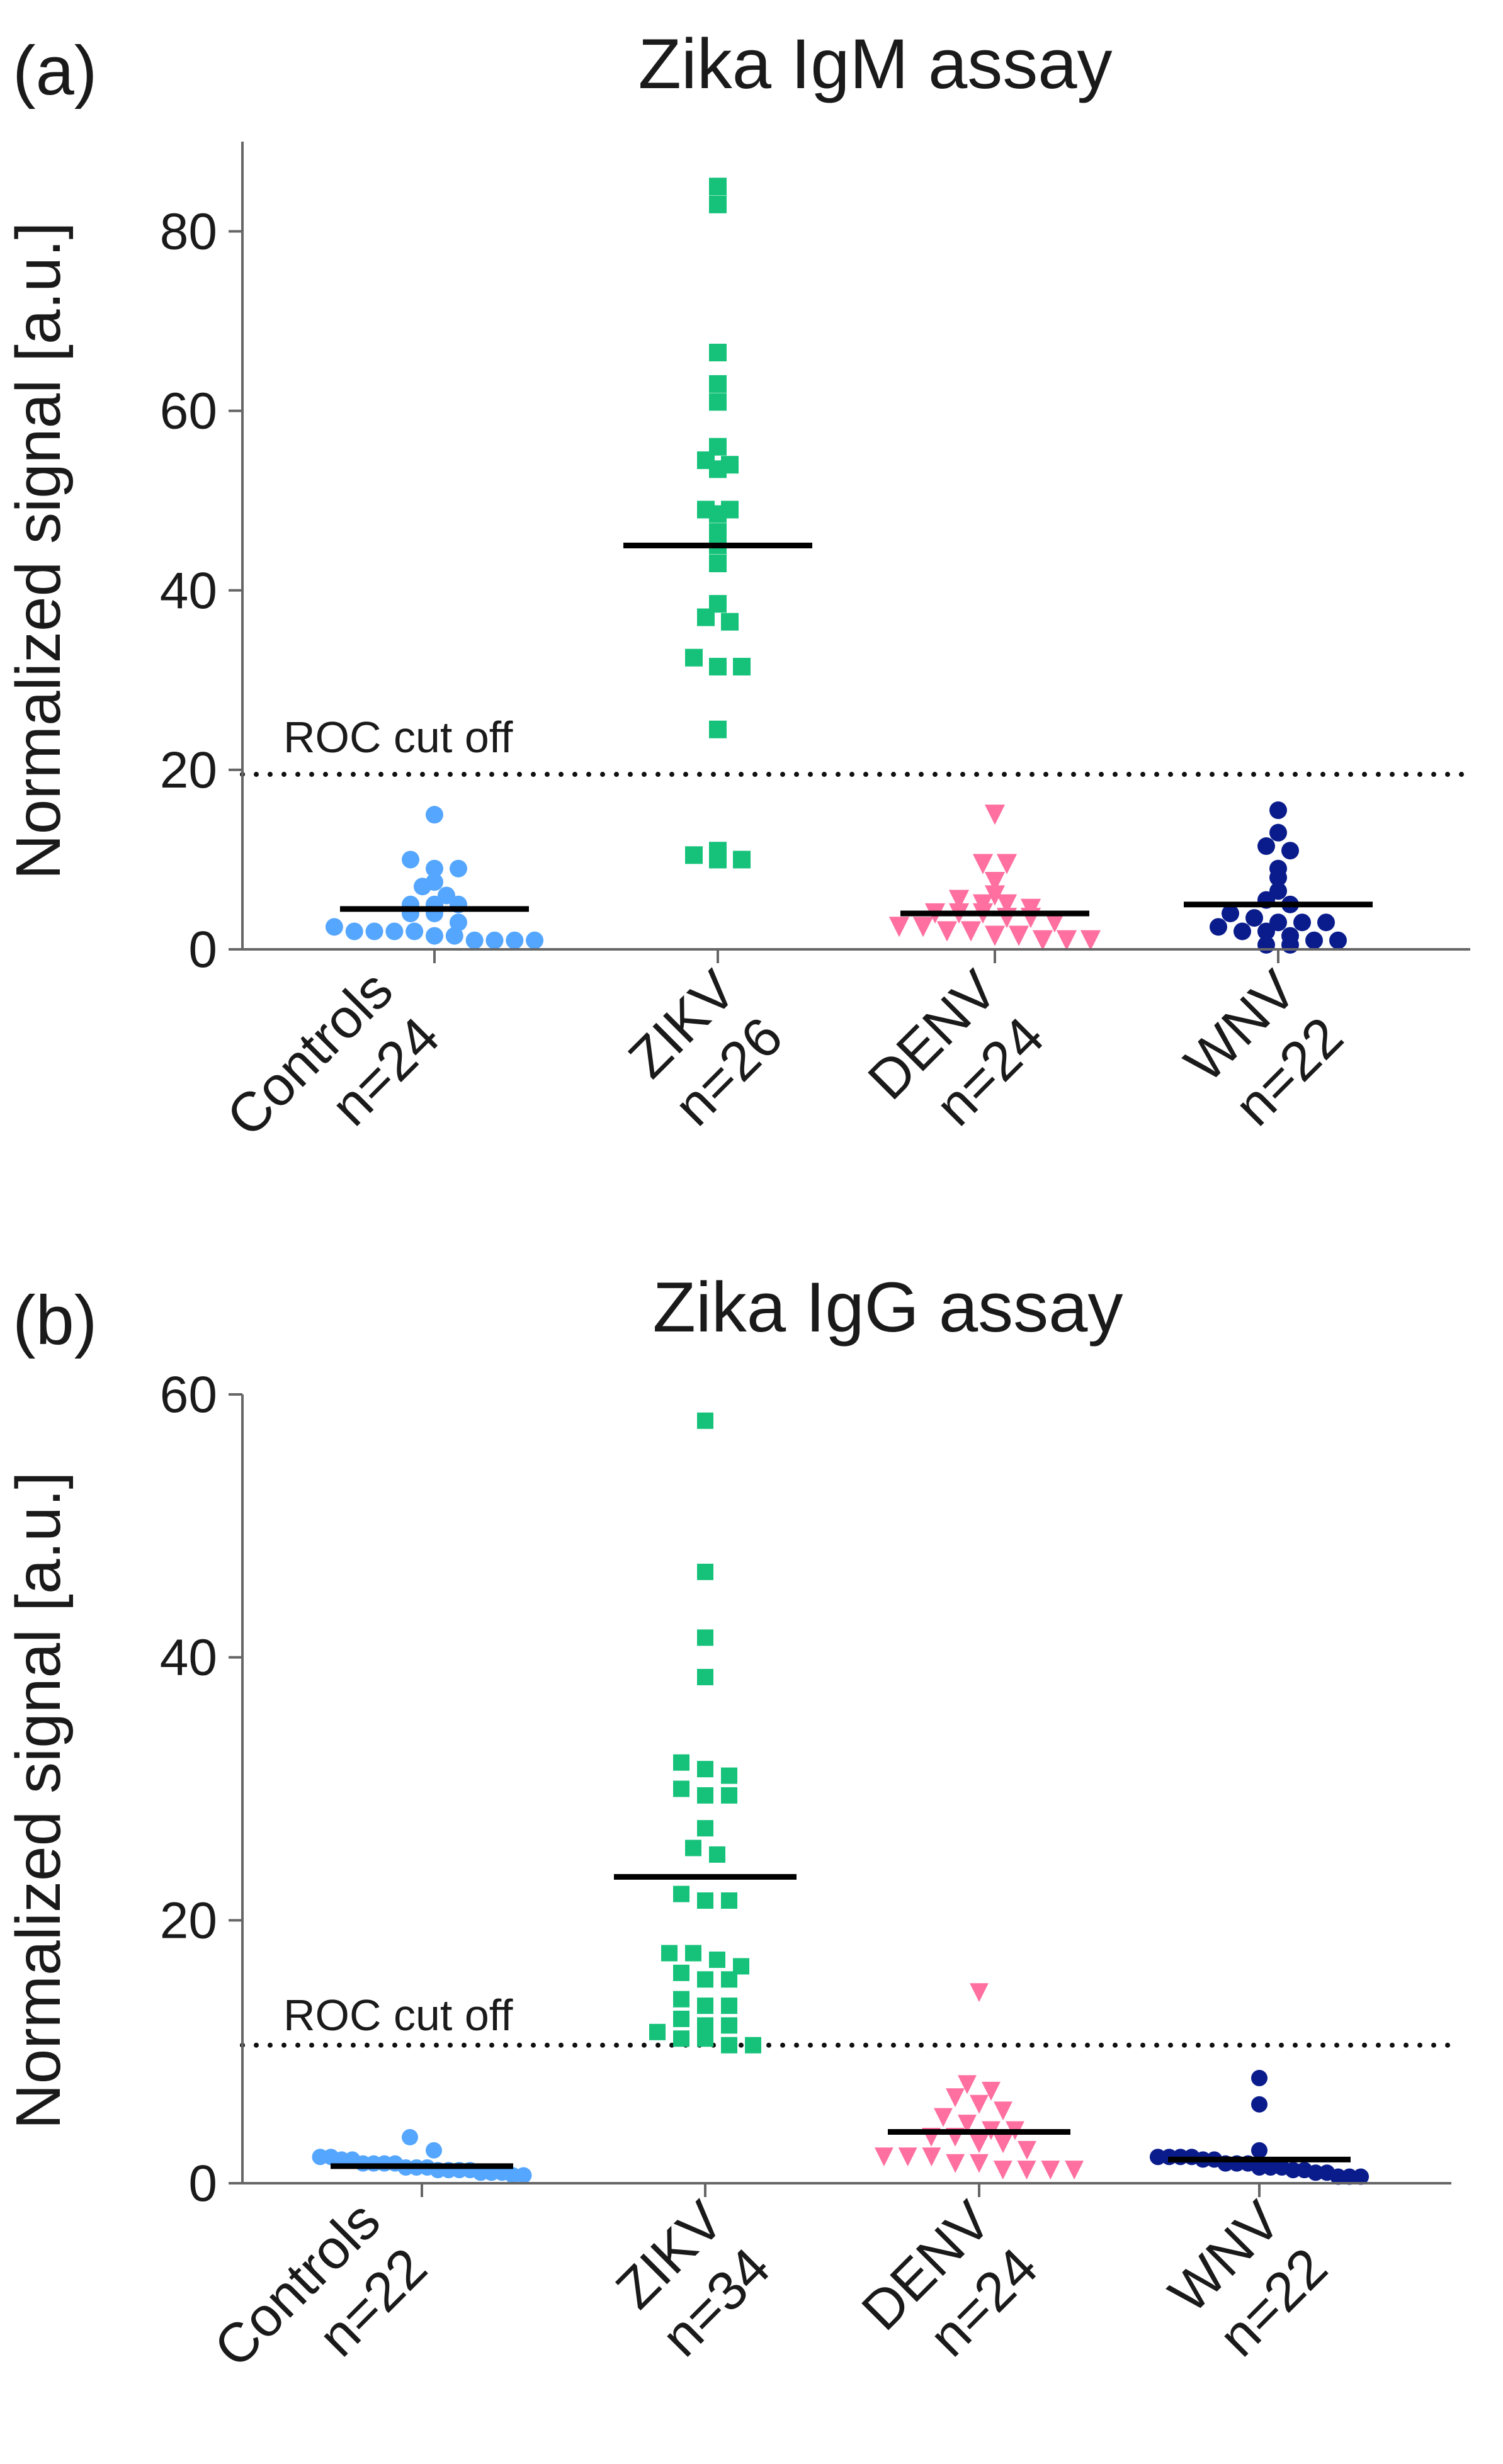  What do you see at coordinates (55, 1320) in the screenshot?
I see `panel-letter: (b)` at bounding box center [55, 1320].